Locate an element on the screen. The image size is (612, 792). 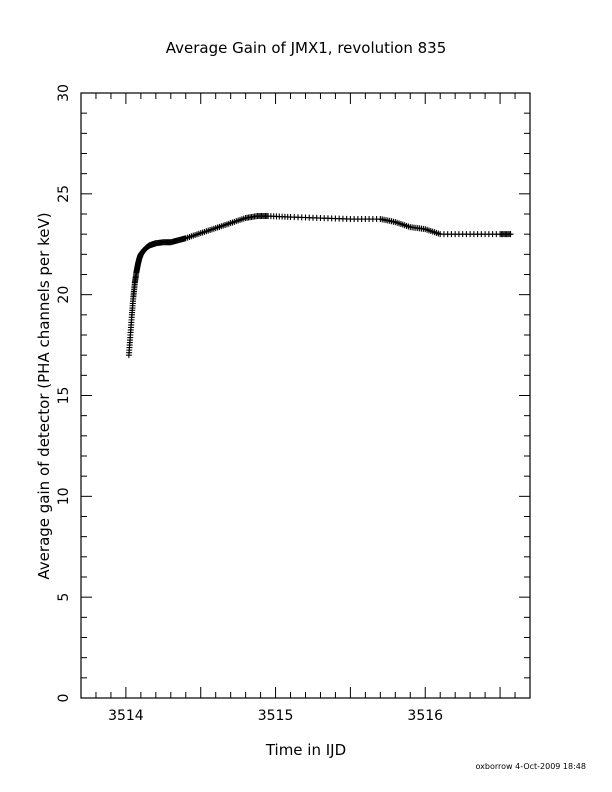
footer-stamp: oxborrow 4-Oct-2009 18:48 is located at coordinates (531, 766).